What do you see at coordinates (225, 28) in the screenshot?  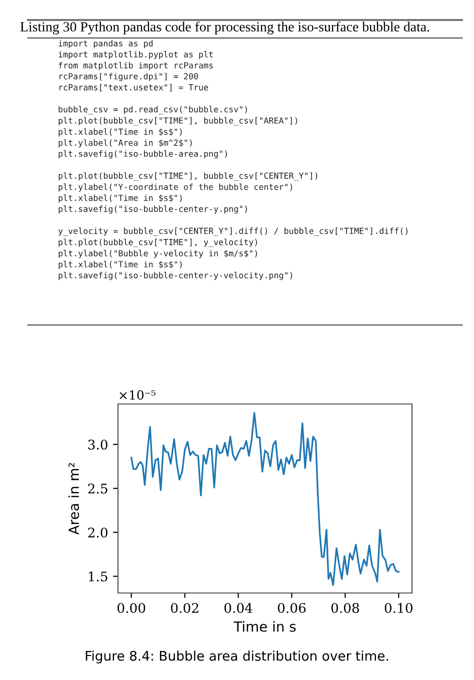 I see `text: Listing 30 Python pandas code for processing the iso-surface bubble data.` at bounding box center [225, 28].